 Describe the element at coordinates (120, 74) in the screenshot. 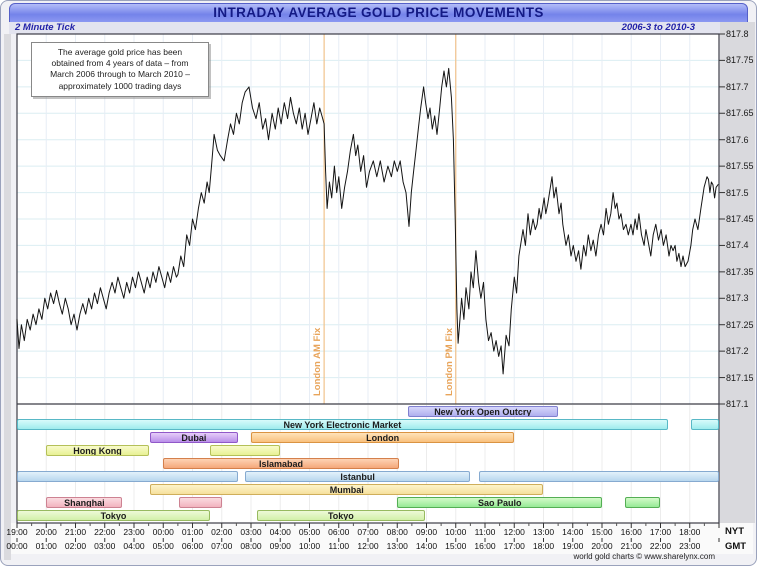

I see `annotation-line: March 2006 through to March 2010 –` at that location.